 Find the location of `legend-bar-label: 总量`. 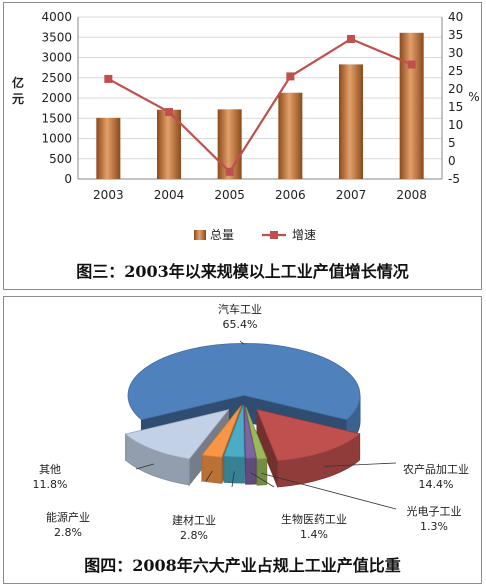

legend-bar-label: 总量 is located at coordinates (222, 235).